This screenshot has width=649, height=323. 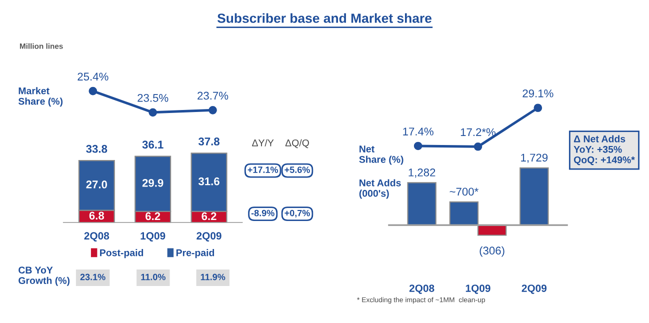 What do you see at coordinates (93, 277) in the screenshot?
I see `text: 23.1%` at bounding box center [93, 277].